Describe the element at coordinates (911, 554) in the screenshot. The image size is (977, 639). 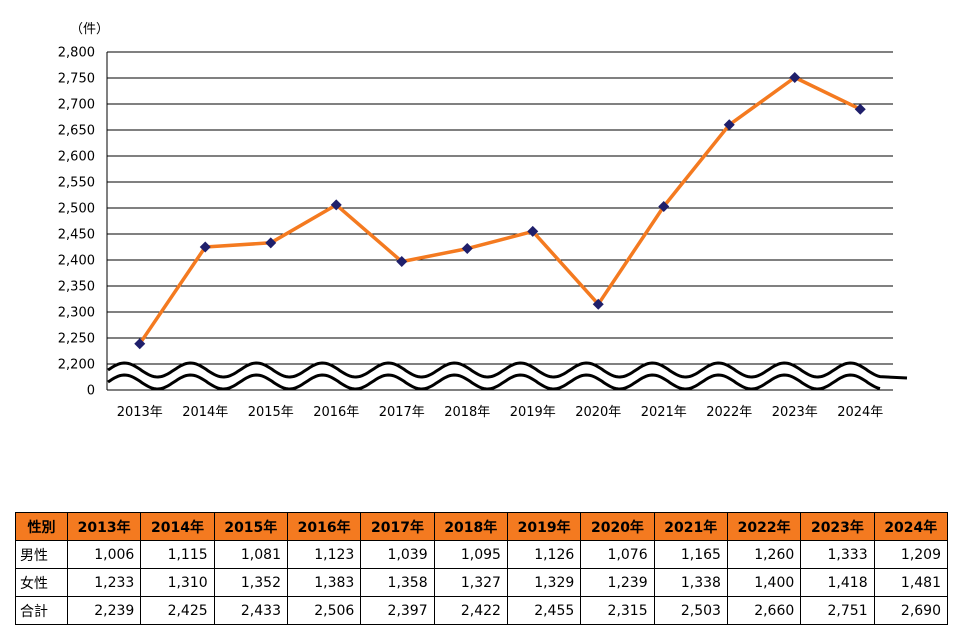
I see `table-cell: 1,209` at that location.